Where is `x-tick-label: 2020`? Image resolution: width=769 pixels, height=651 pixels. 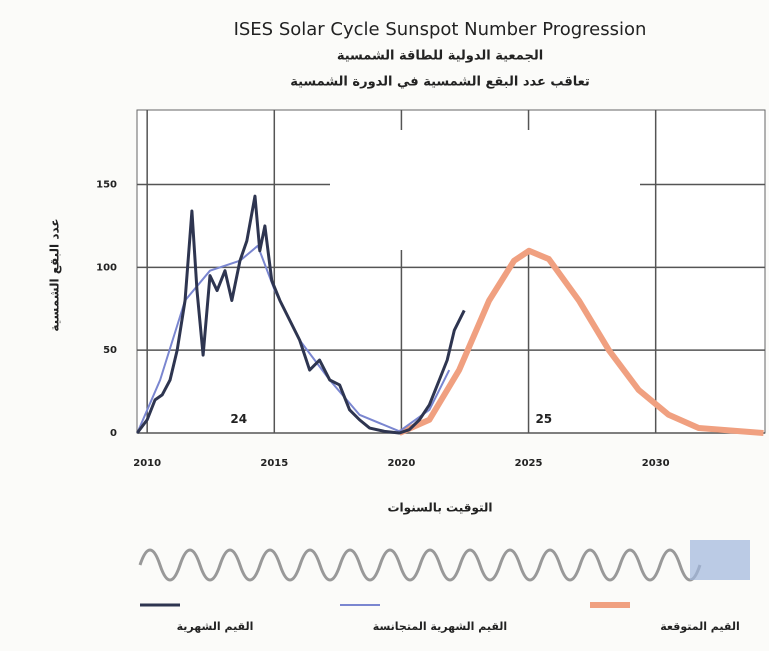 x-tick-label: 2020 is located at coordinates (401, 463).